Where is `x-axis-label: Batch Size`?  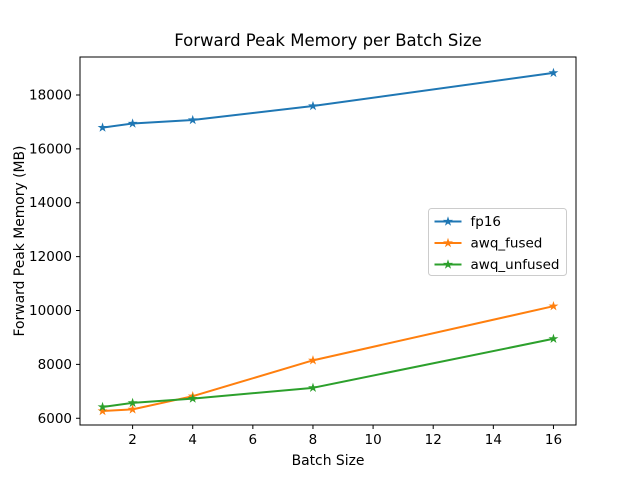
x-axis-label: Batch Size is located at coordinates (328, 461).